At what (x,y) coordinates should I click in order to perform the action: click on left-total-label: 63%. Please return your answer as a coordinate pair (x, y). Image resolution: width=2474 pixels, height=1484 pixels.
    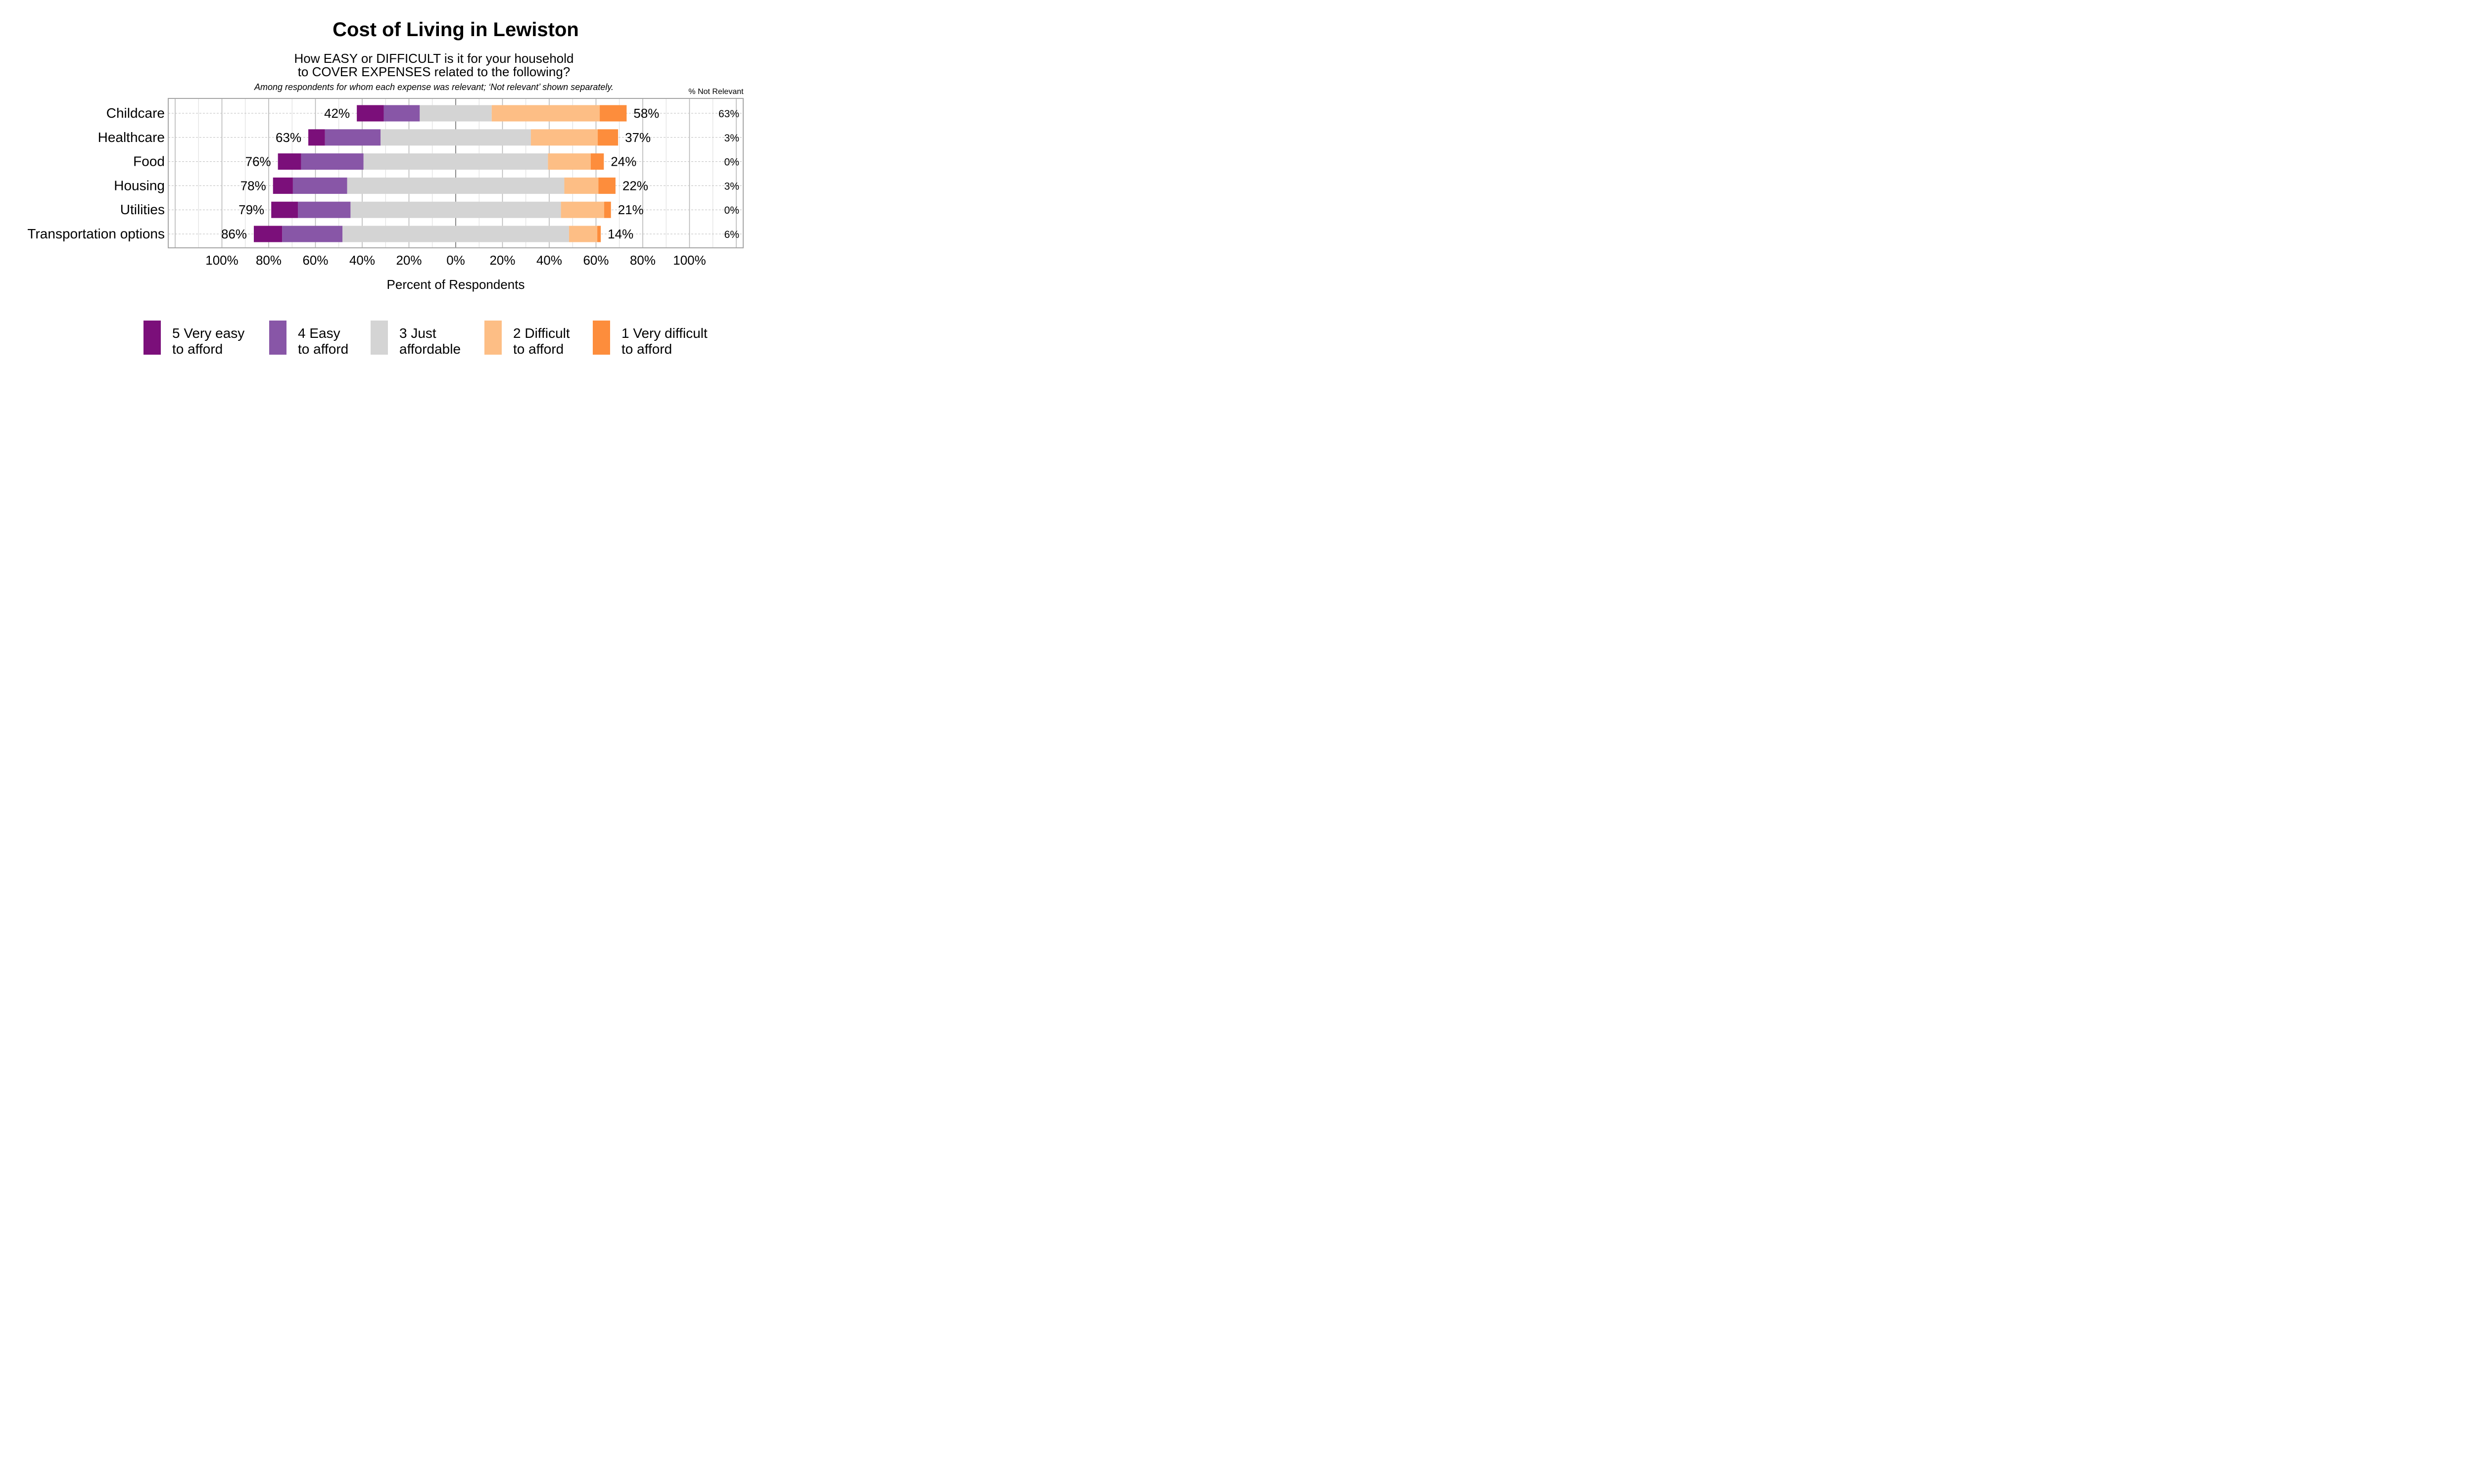
    Looking at the image, I should click on (289, 137).